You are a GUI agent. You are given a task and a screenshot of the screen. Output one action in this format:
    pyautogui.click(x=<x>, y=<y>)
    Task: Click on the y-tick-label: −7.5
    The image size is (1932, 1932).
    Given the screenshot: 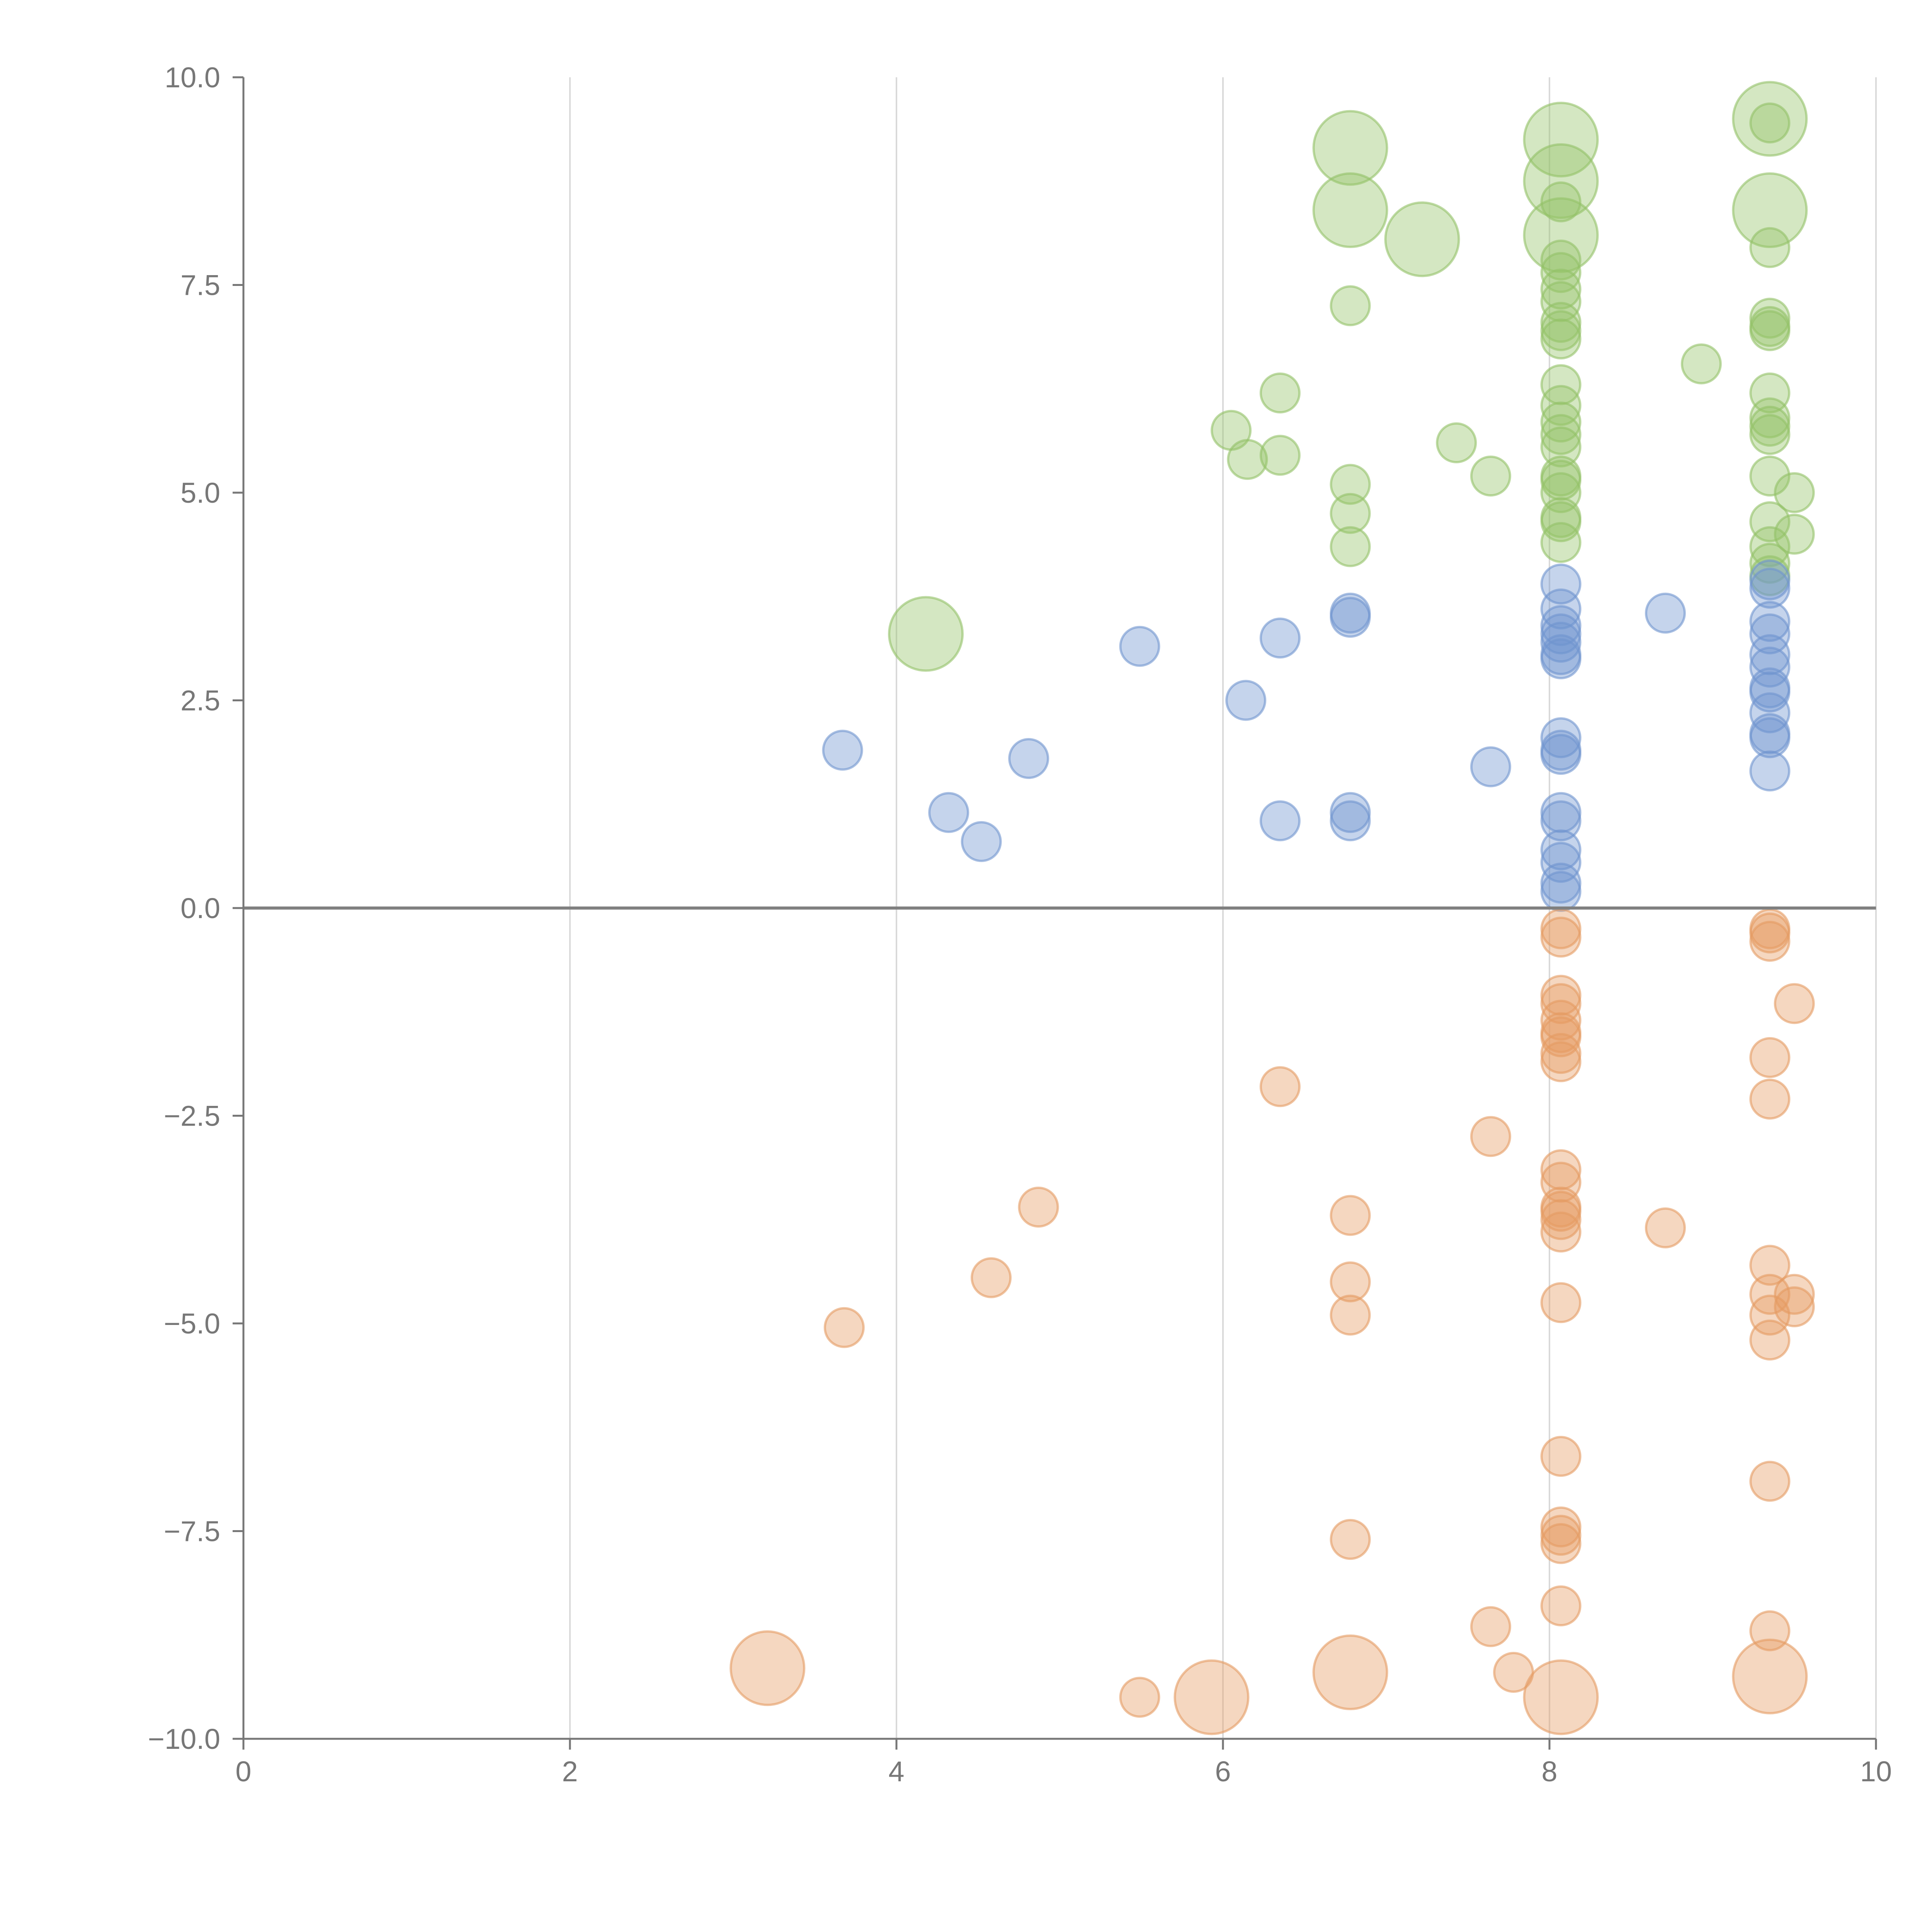 What is the action you would take?
    pyautogui.click(x=192, y=1532)
    